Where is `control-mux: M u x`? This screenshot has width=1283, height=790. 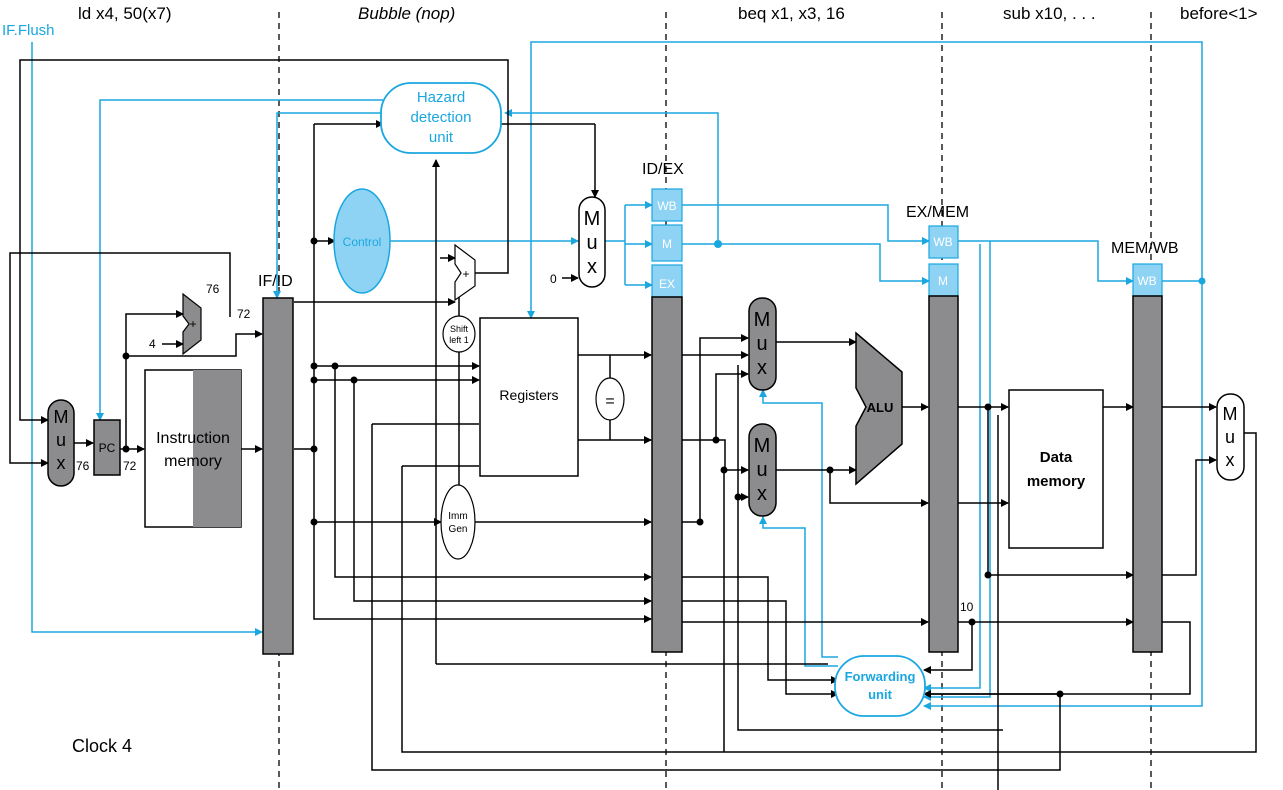 control-mux: M u x is located at coordinates (592, 242).